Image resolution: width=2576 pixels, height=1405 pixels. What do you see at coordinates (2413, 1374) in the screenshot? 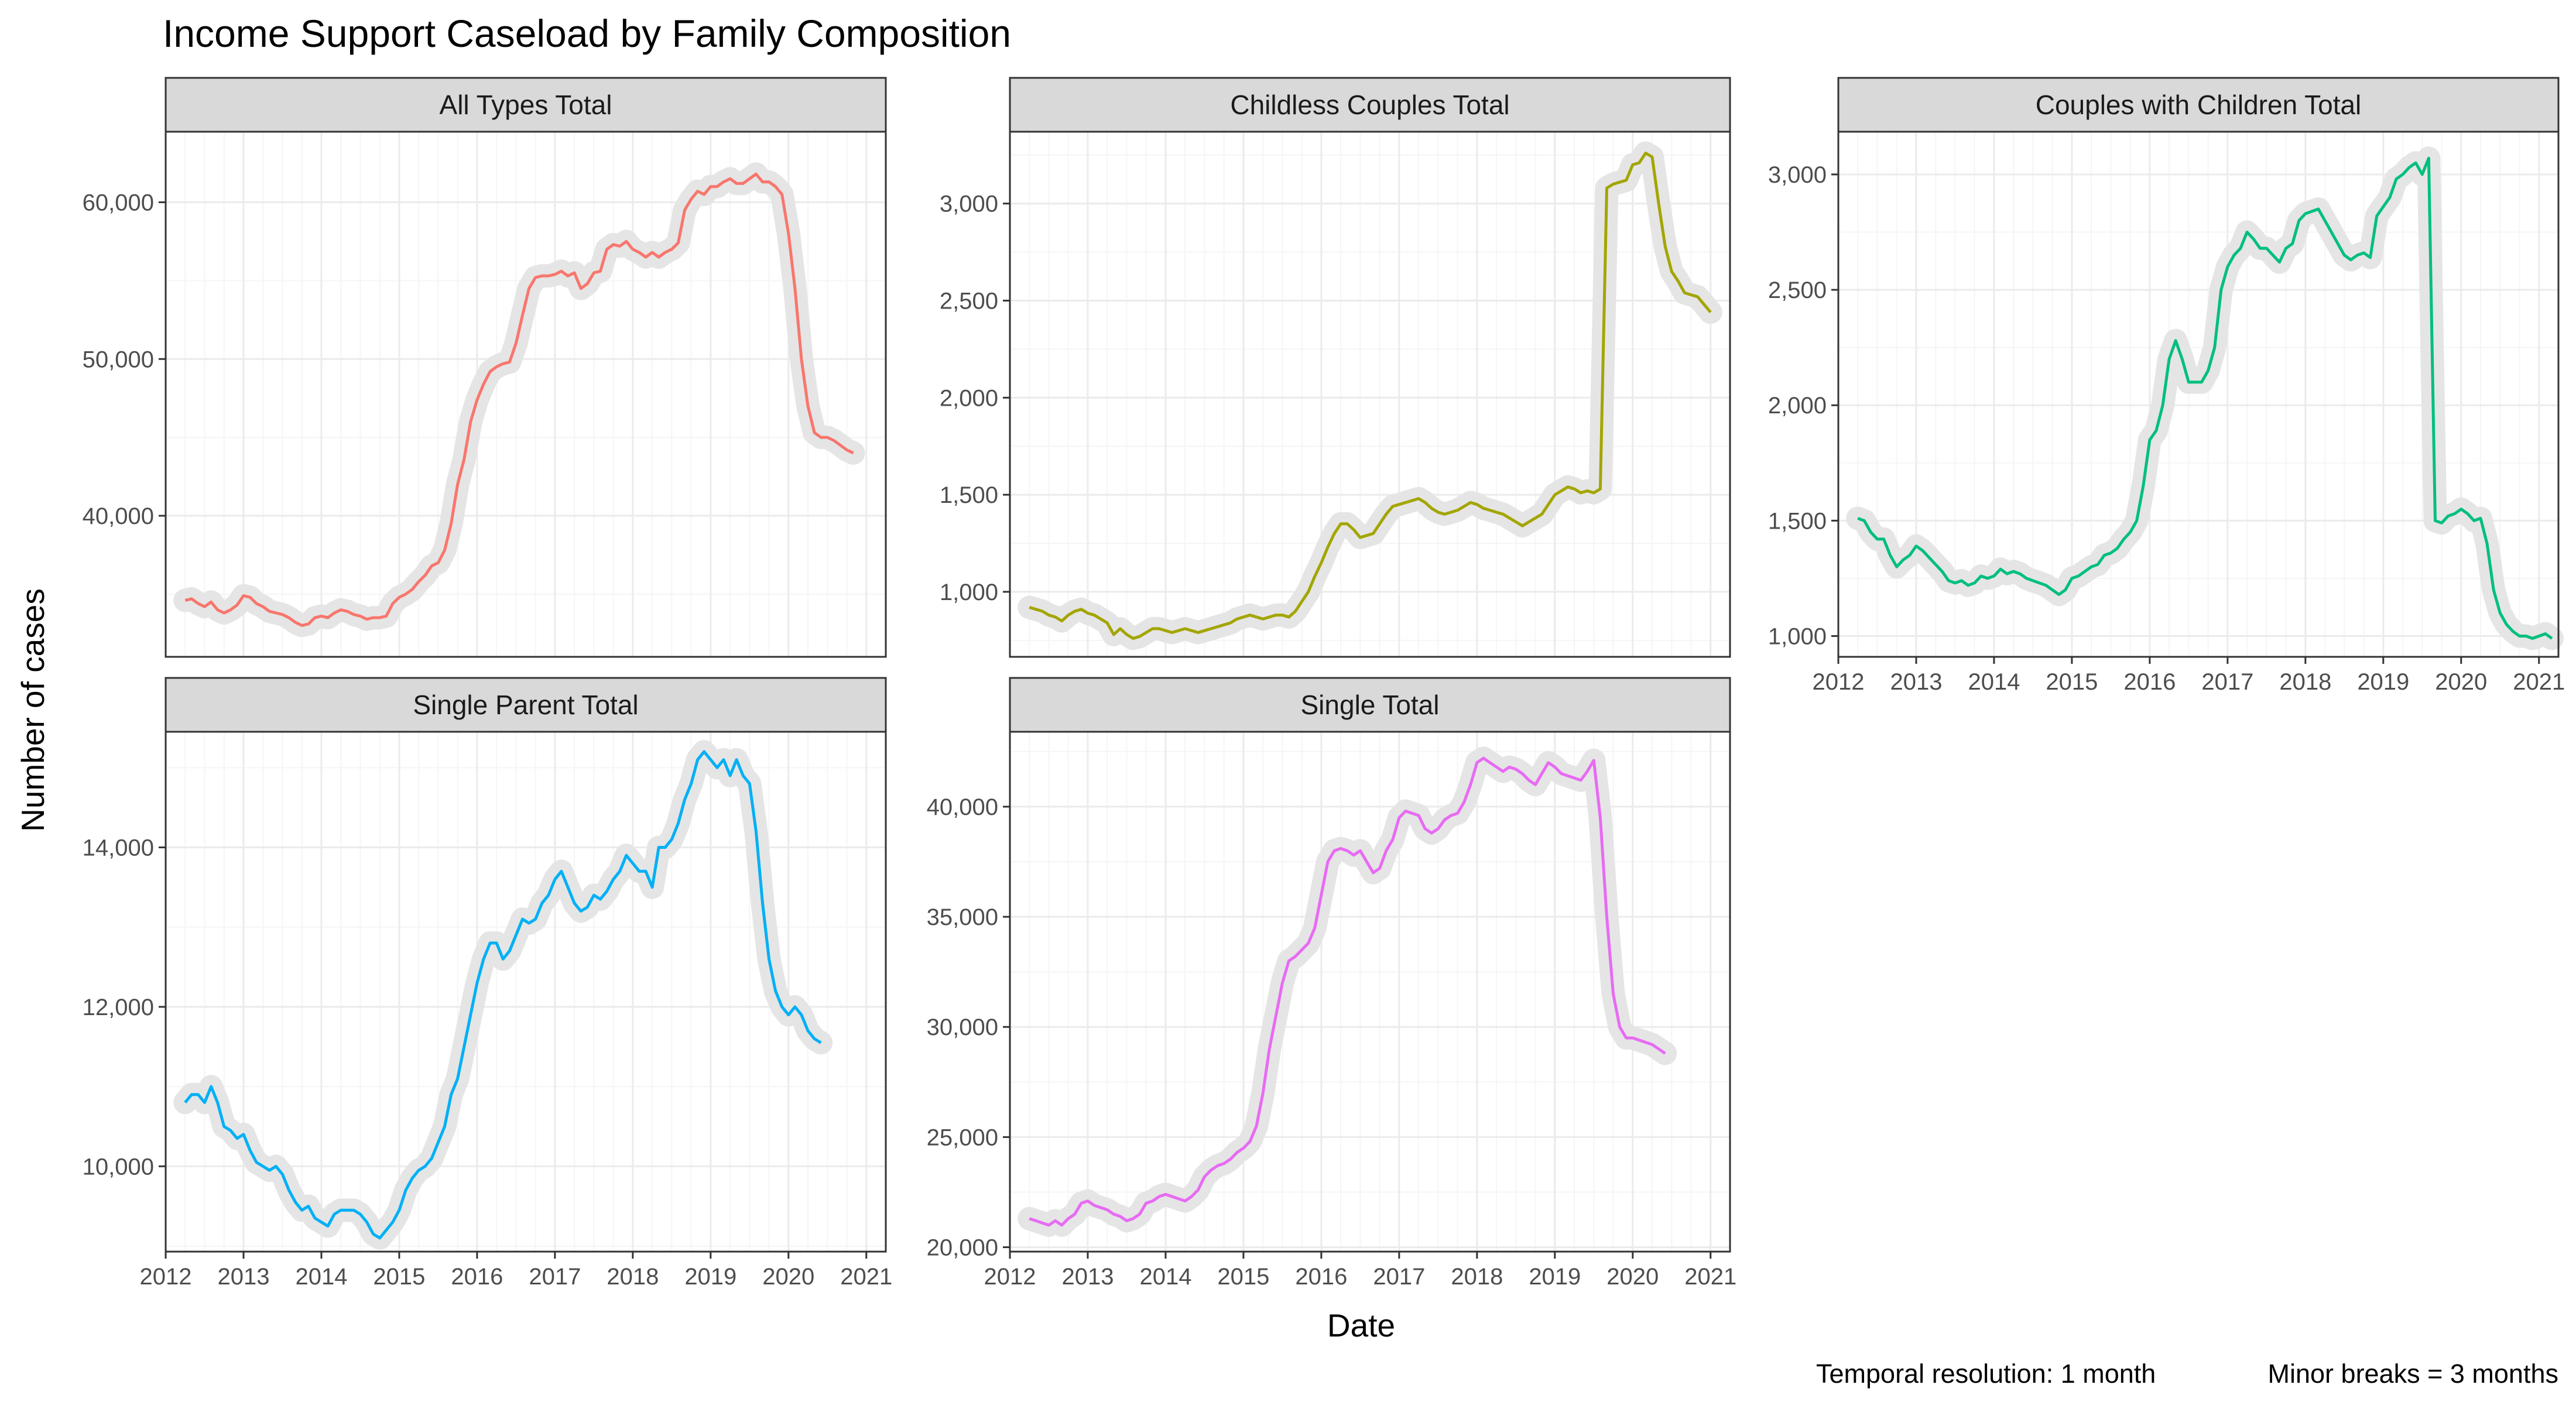
I see `caption-minor-breaks: Minor breaks = 3 months` at bounding box center [2413, 1374].